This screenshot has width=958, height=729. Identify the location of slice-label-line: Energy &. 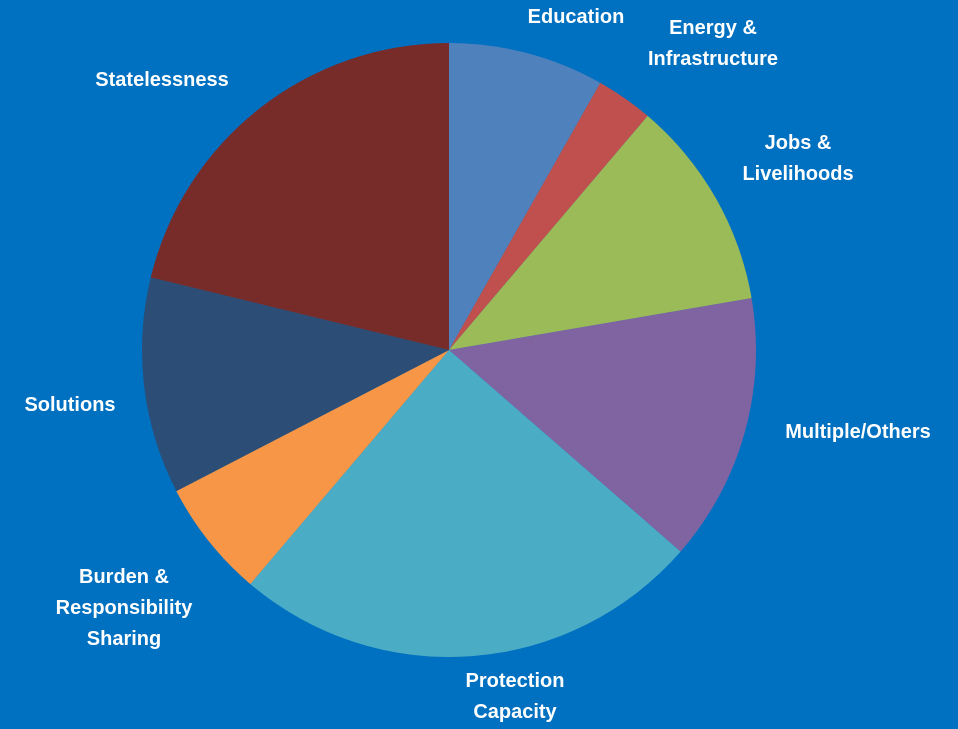
(713, 28).